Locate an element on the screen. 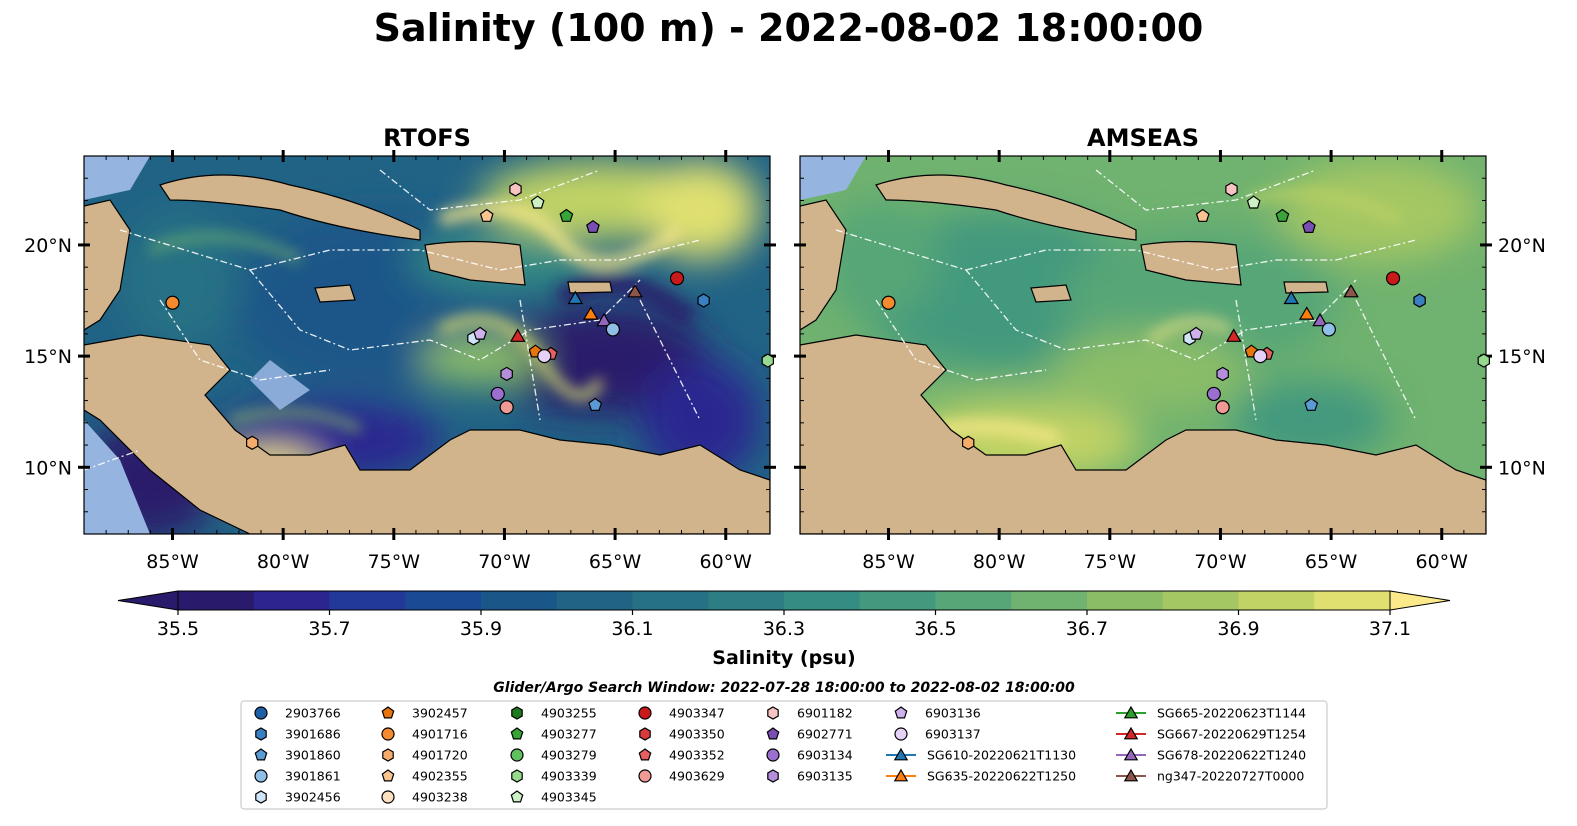 This screenshot has width=1577, height=826. rtofs-observations is located at coordinates (470, 316).